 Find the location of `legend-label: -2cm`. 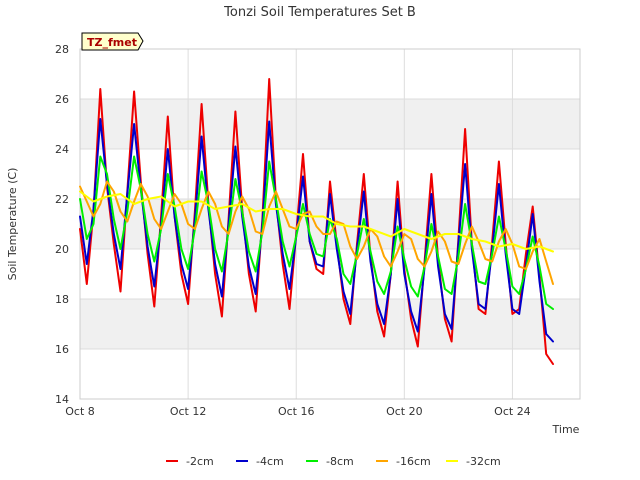

legend-label: -2cm is located at coordinates (200, 461).